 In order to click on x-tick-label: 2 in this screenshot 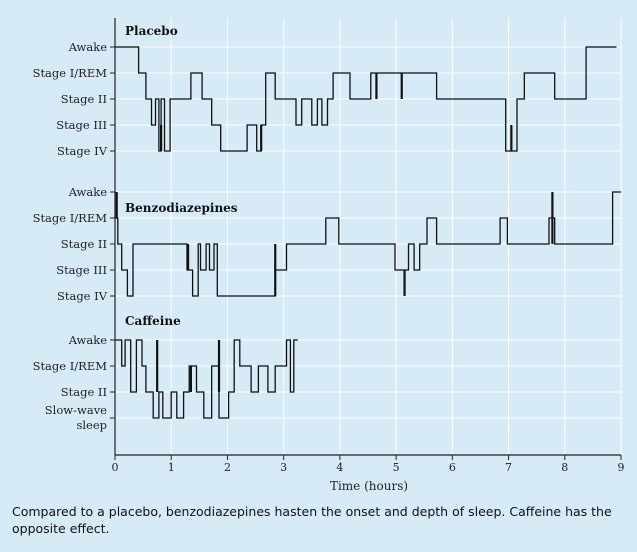, I will do `click(227, 467)`.